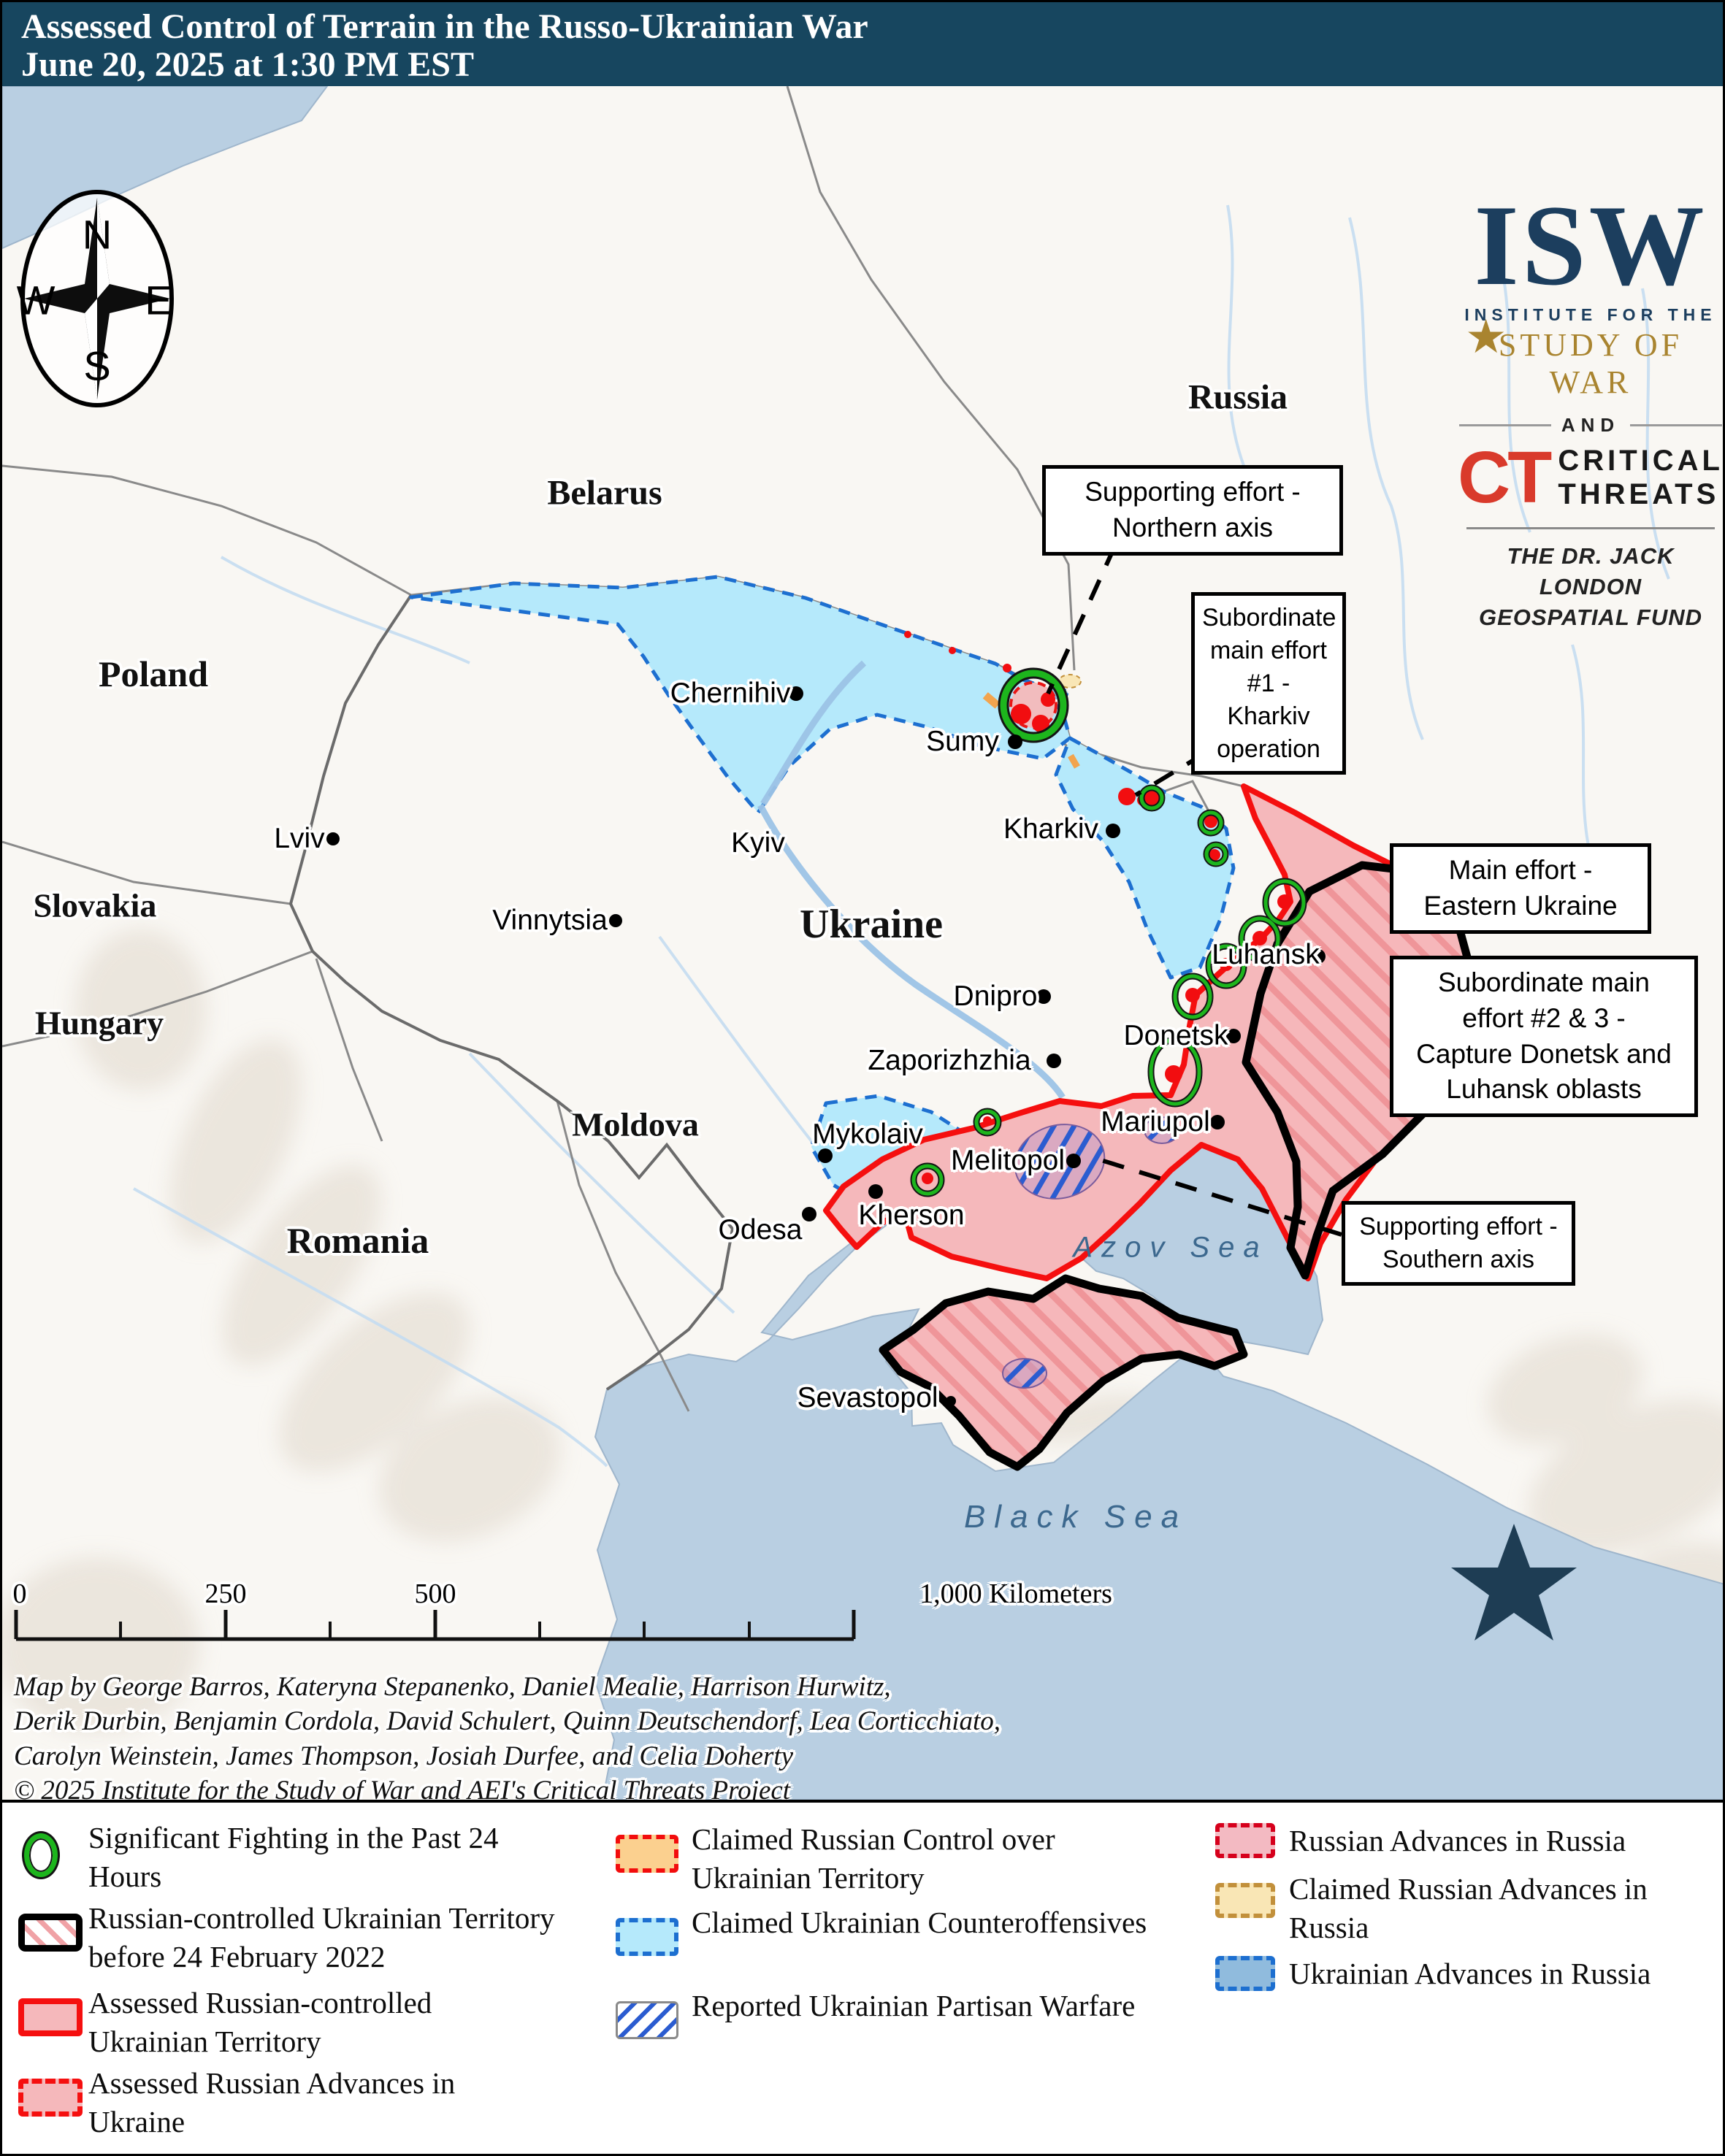  I want to click on city-dot-donetsk, so click(1233, 1036).